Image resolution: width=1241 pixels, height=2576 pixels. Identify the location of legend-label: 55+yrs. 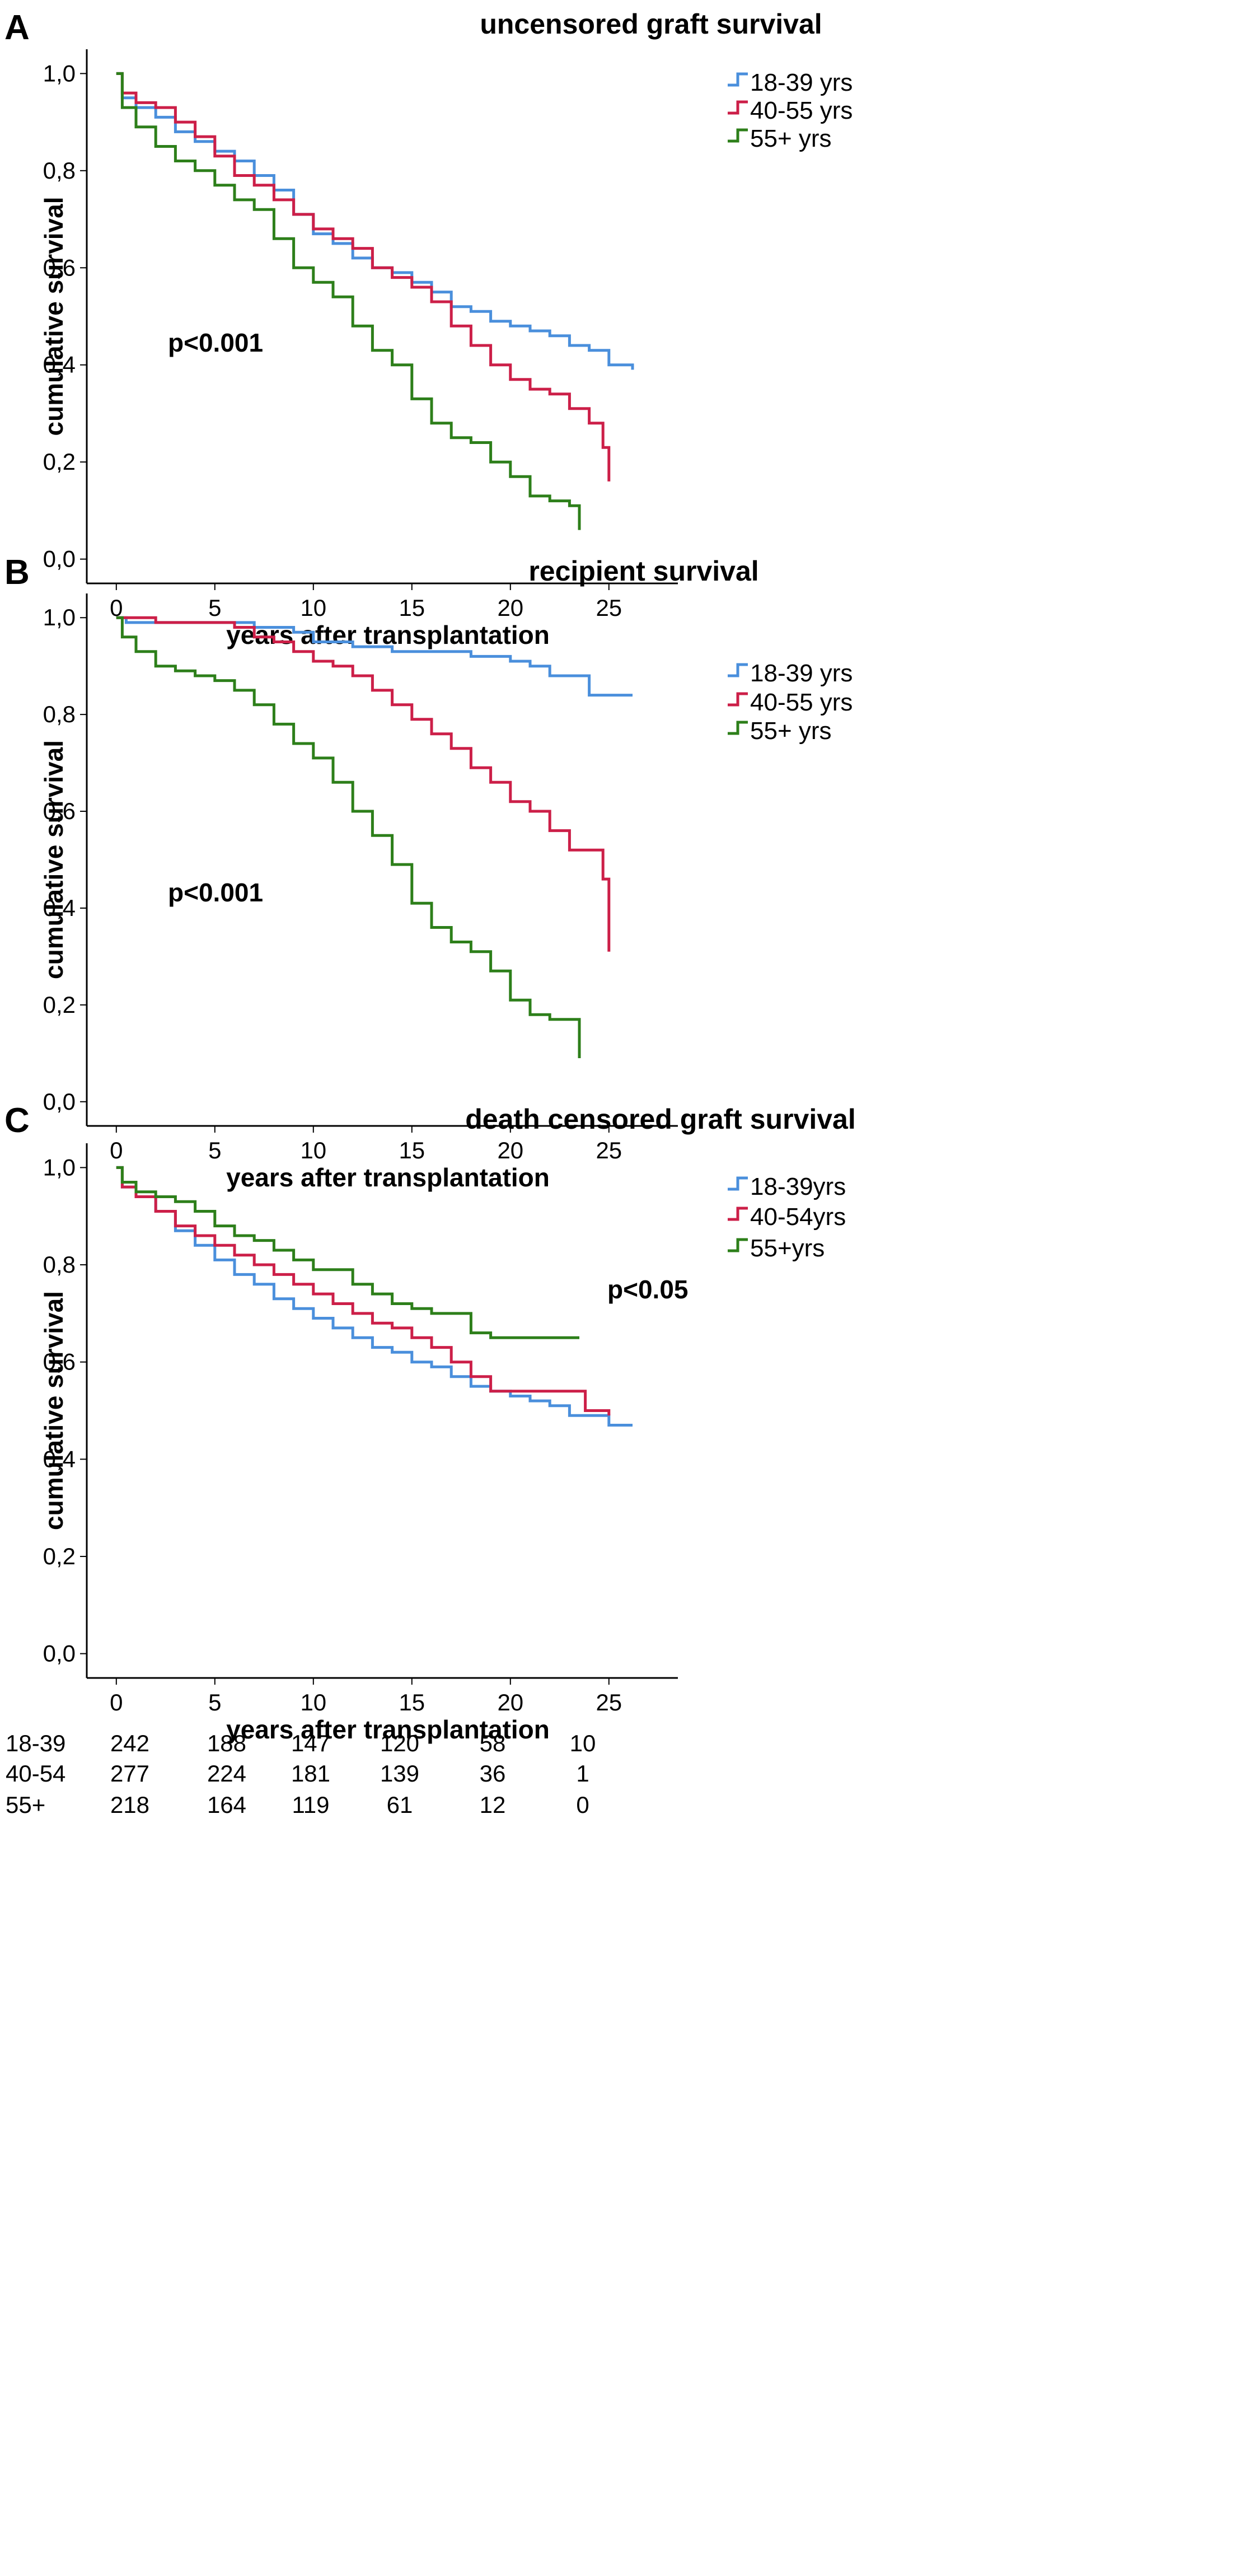
(788, 1248).